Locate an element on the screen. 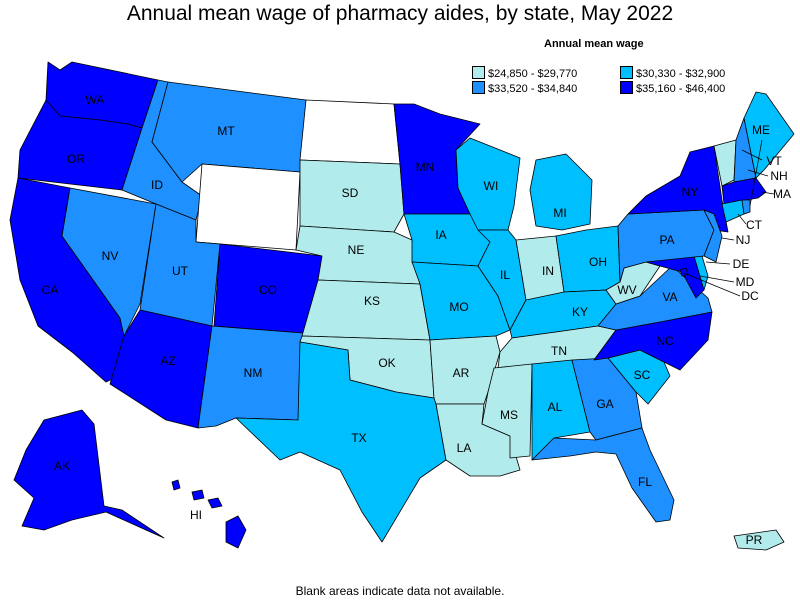 This screenshot has width=800, height=600. label-wi: WI is located at coordinates (491, 186).